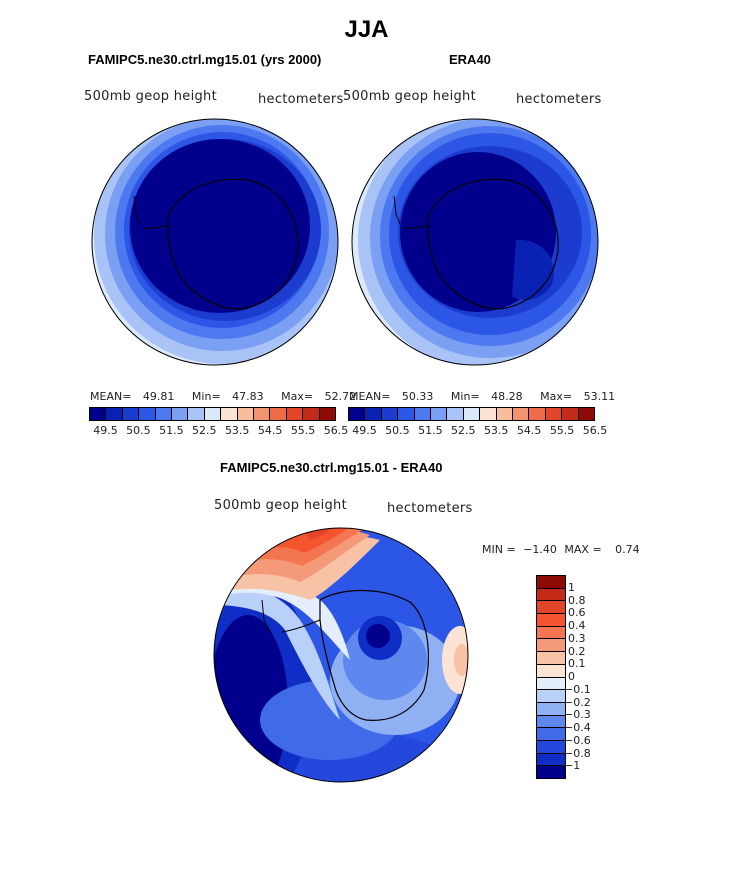 The height and width of the screenshot is (882, 733). I want to click on obs-max-value: 53.11, so click(599, 396).